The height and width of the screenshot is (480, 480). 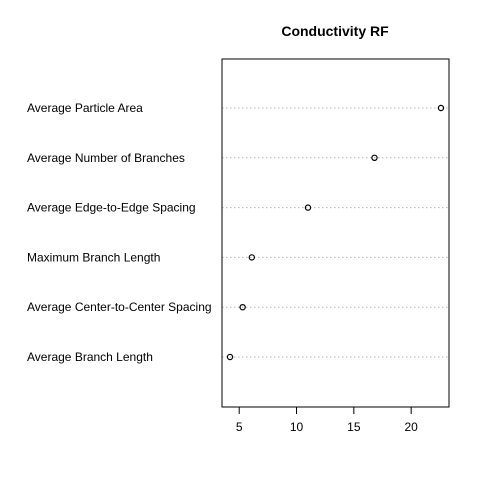 I want to click on category-label: Average Branch Length, so click(x=90, y=357).